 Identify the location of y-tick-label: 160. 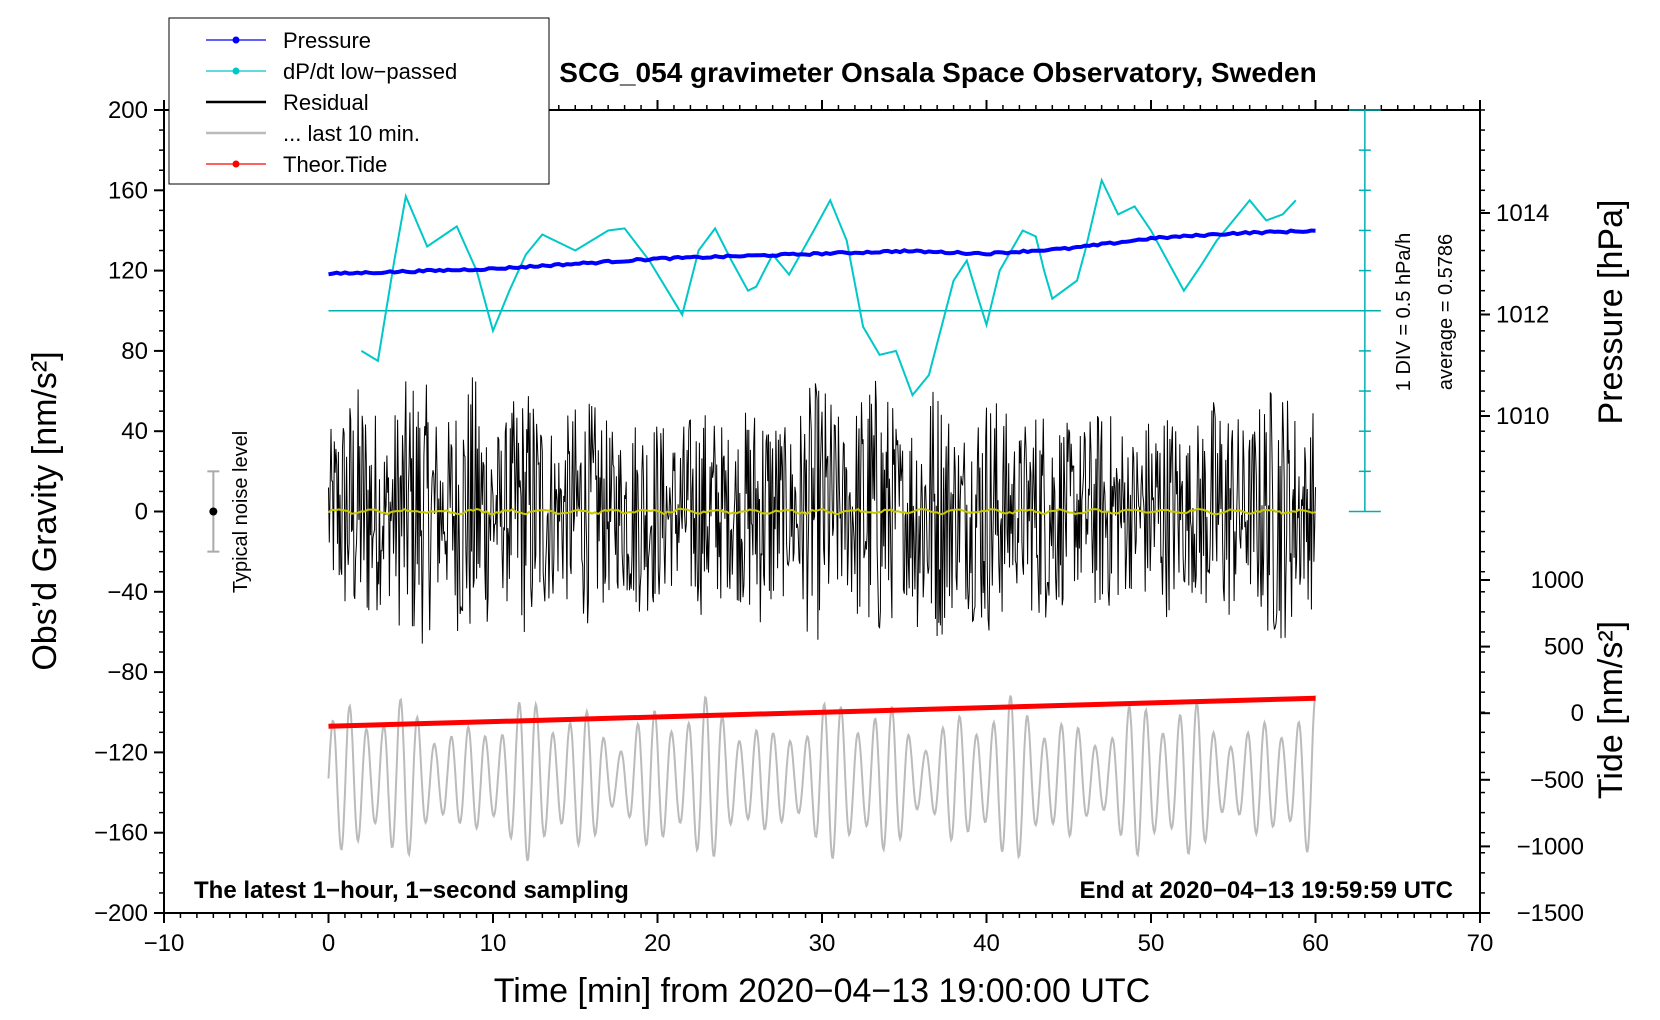
(128, 190).